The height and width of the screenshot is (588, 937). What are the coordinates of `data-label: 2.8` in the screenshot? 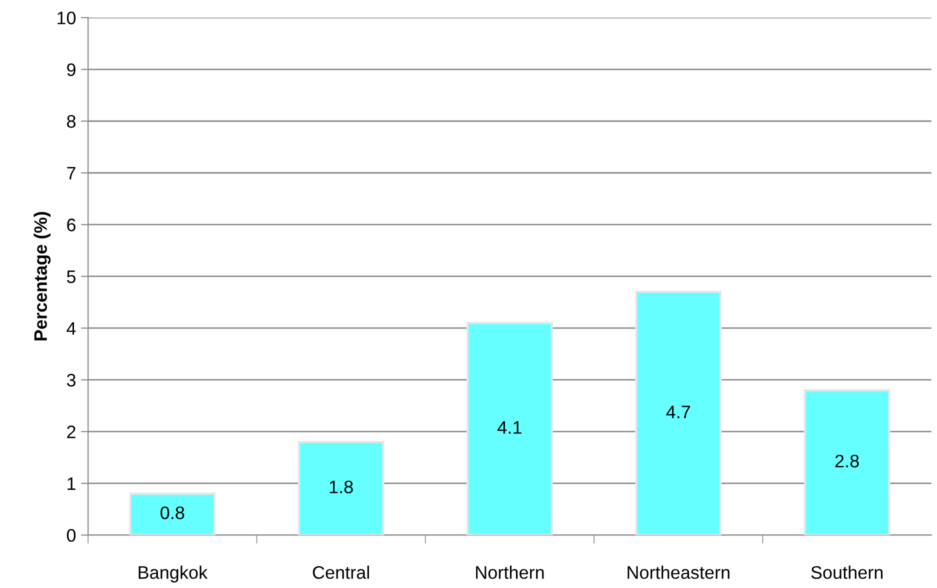 It's located at (847, 461).